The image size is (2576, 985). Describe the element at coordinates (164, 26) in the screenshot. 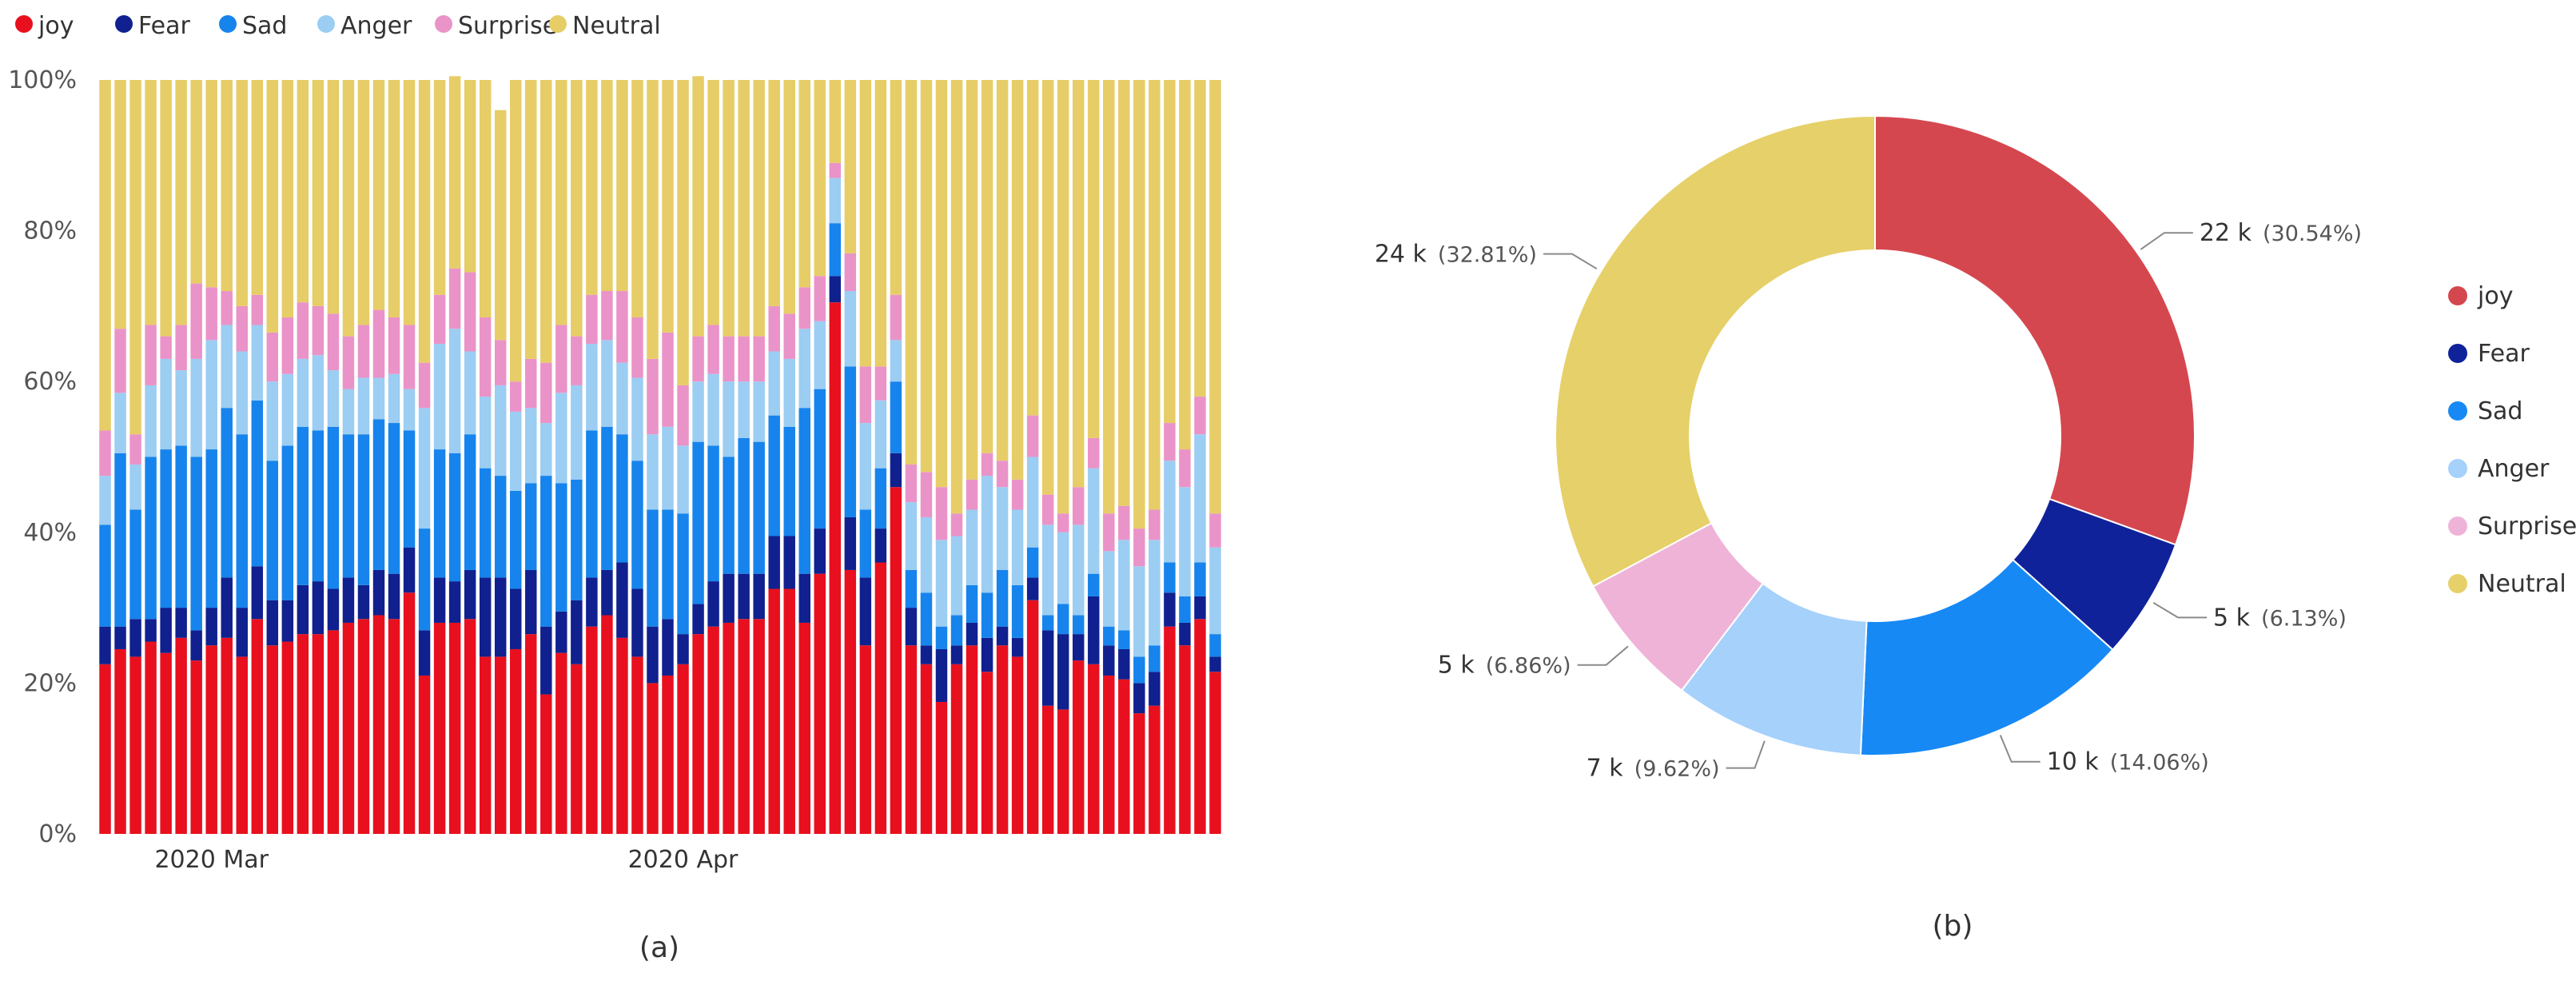

I see `legend-label-fear: Fear` at that location.